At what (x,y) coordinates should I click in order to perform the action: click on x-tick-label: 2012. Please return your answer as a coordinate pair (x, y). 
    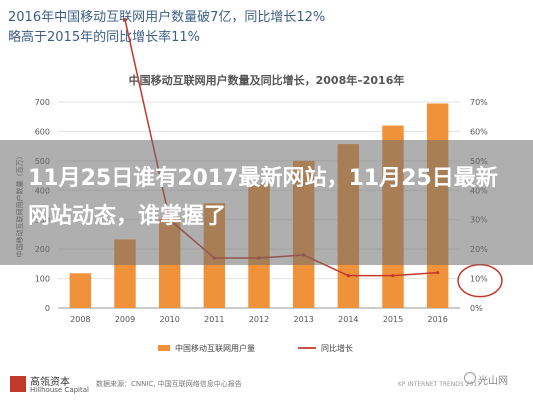
    Looking at the image, I should click on (259, 319).